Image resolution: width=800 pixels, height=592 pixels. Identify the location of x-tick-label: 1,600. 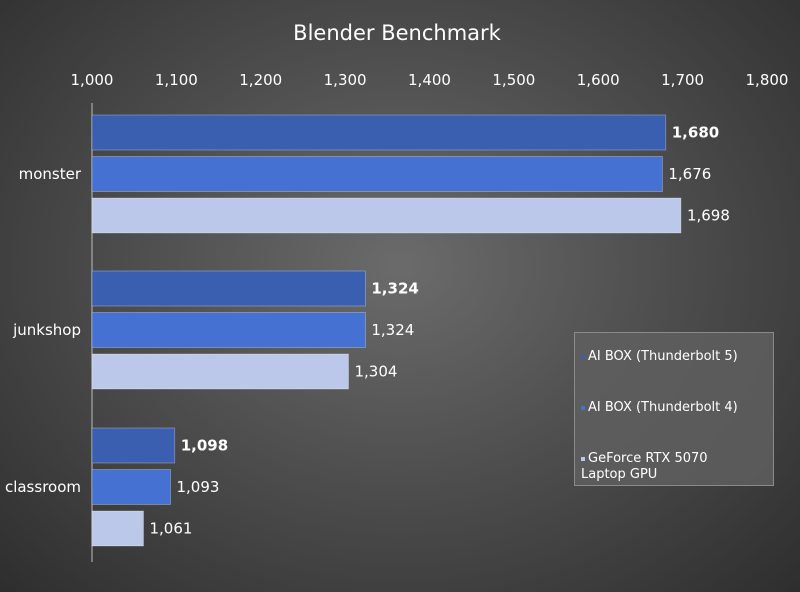
(598, 80).